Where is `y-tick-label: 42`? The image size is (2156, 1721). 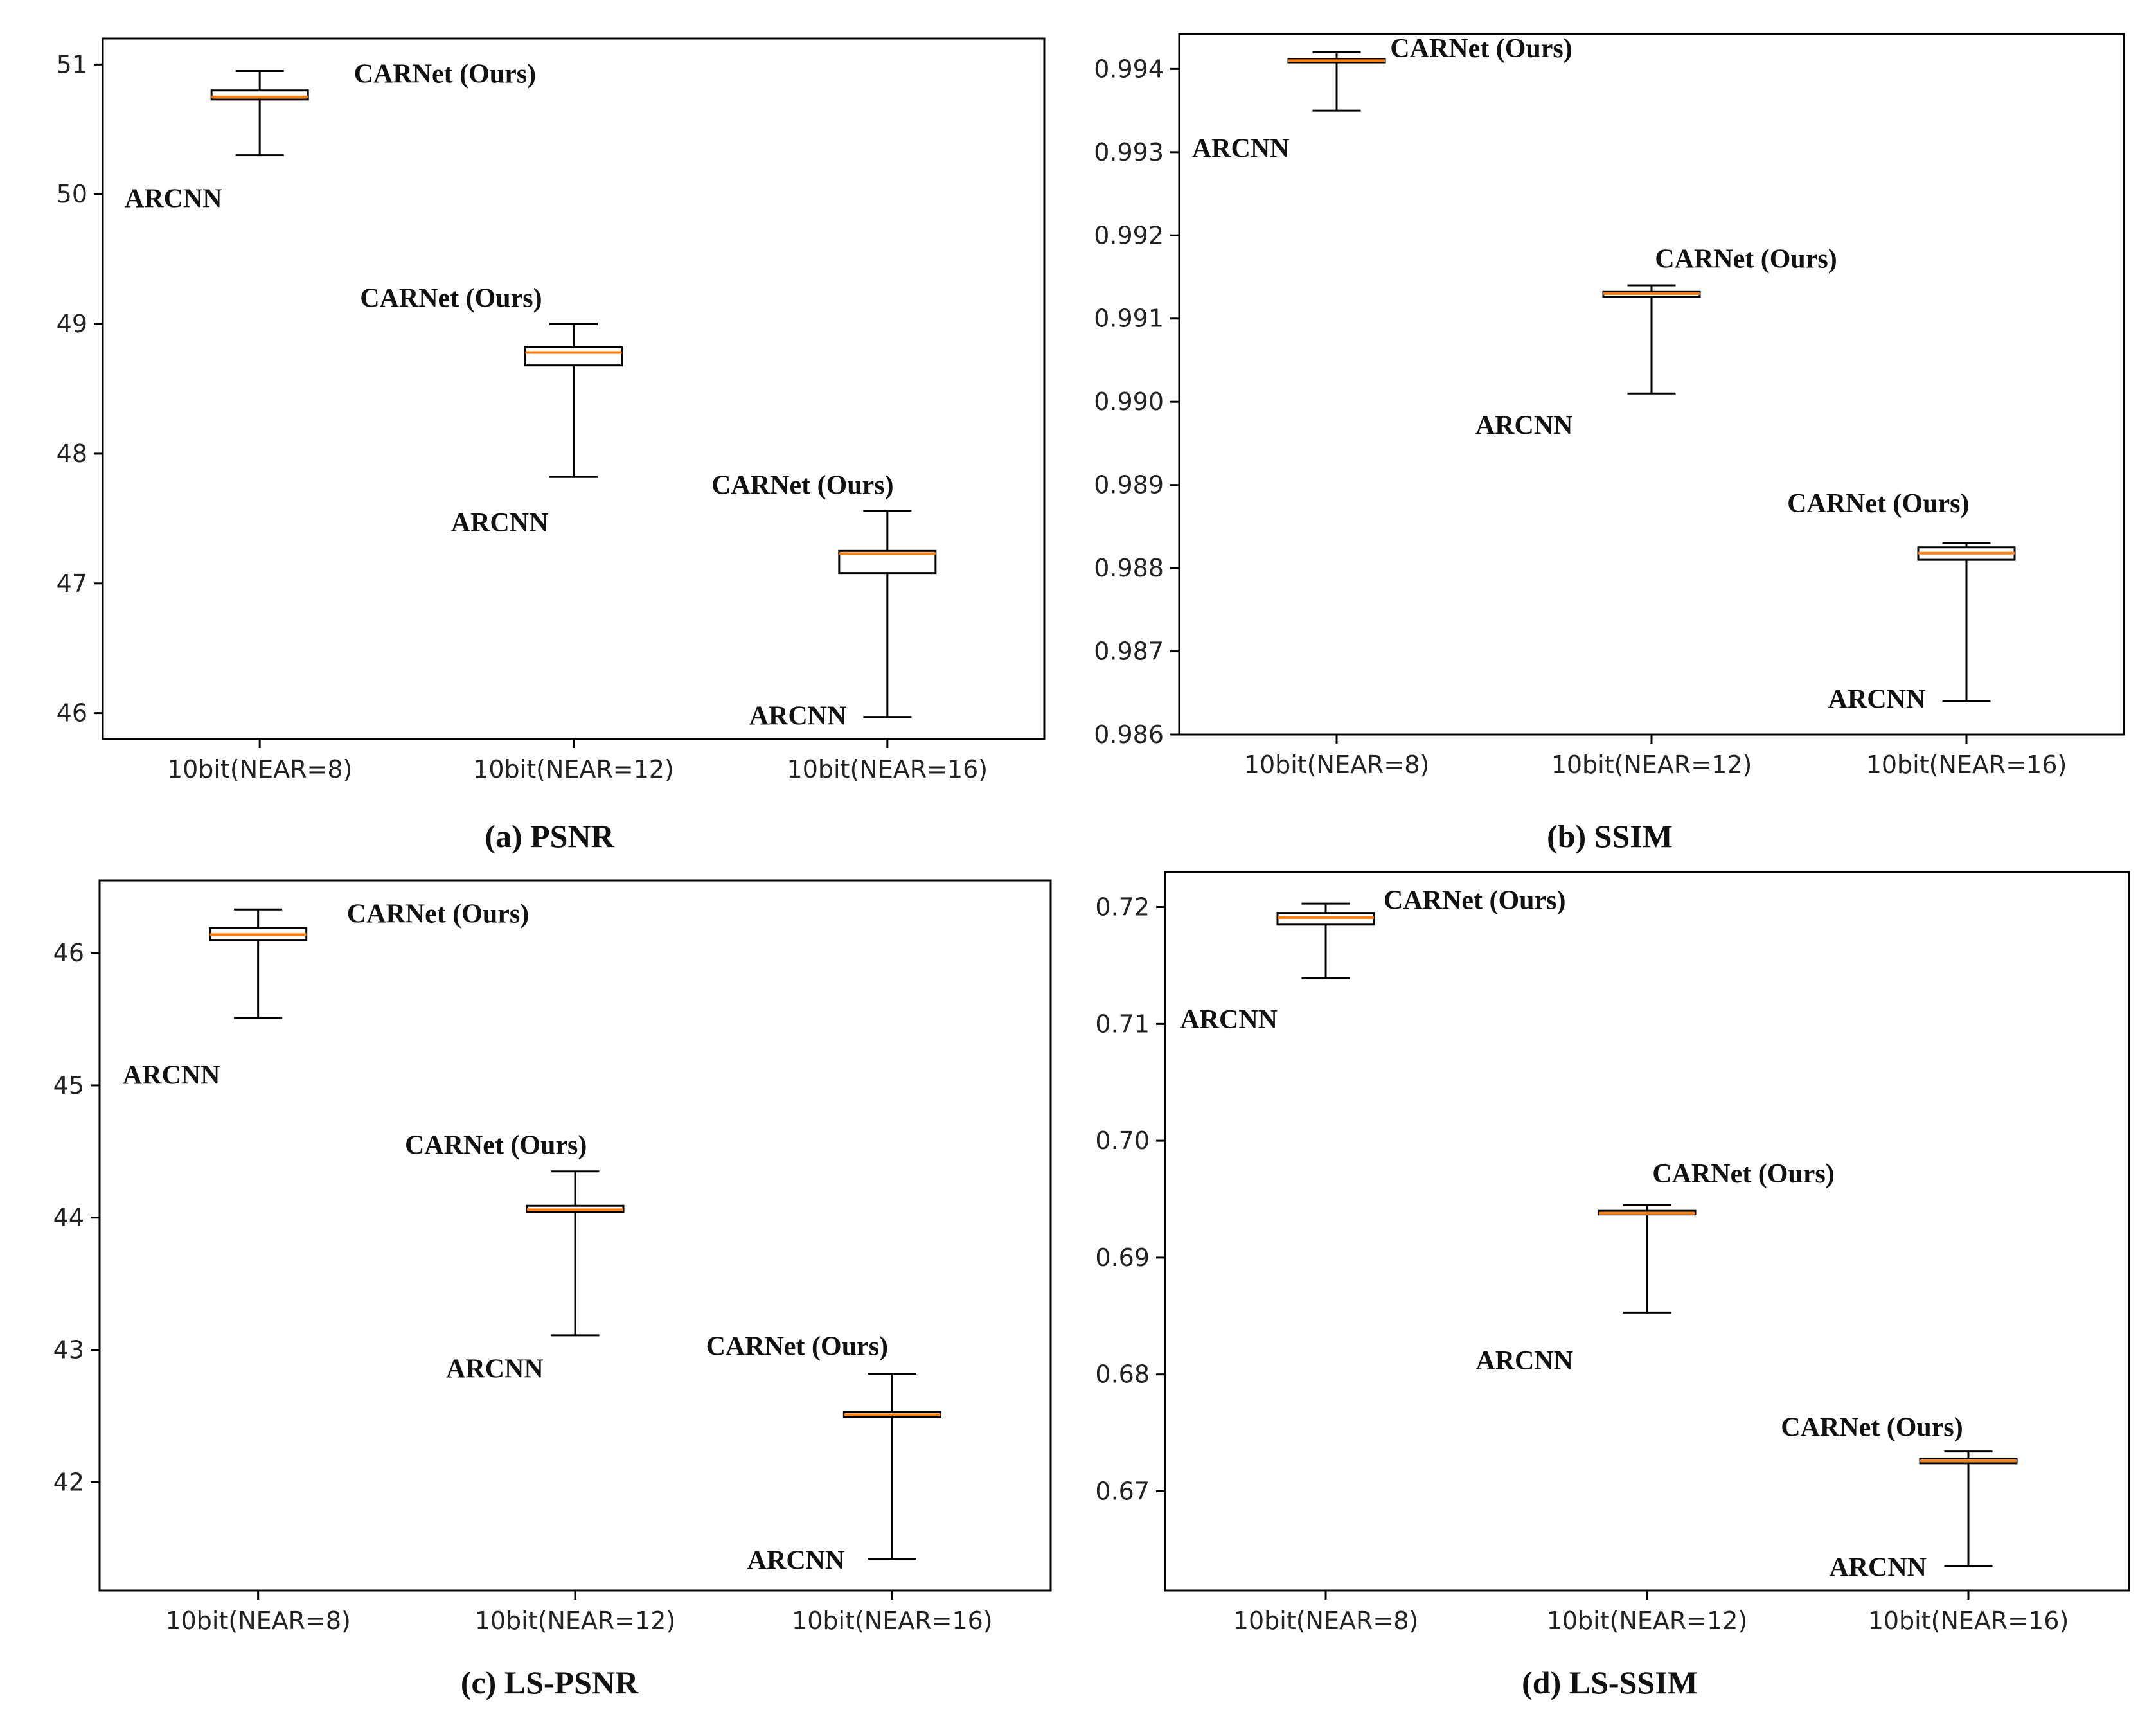 y-tick-label: 42 is located at coordinates (68, 1482).